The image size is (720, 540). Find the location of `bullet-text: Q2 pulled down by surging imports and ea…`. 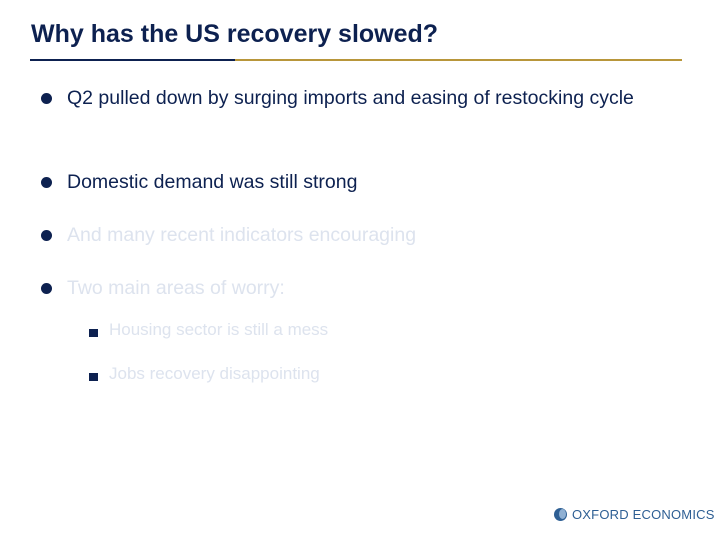

bullet-text: Q2 pulled down by surging imports and ea… is located at coordinates (350, 98).